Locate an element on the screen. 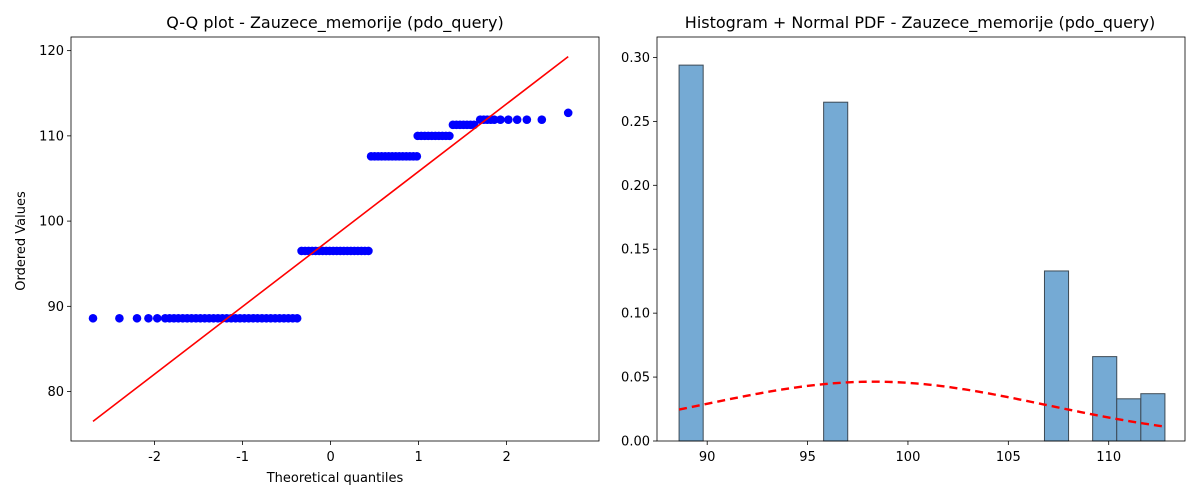 This screenshot has width=1200, height=500. qq-plot-y-tick-label: 120 is located at coordinates (51, 51).